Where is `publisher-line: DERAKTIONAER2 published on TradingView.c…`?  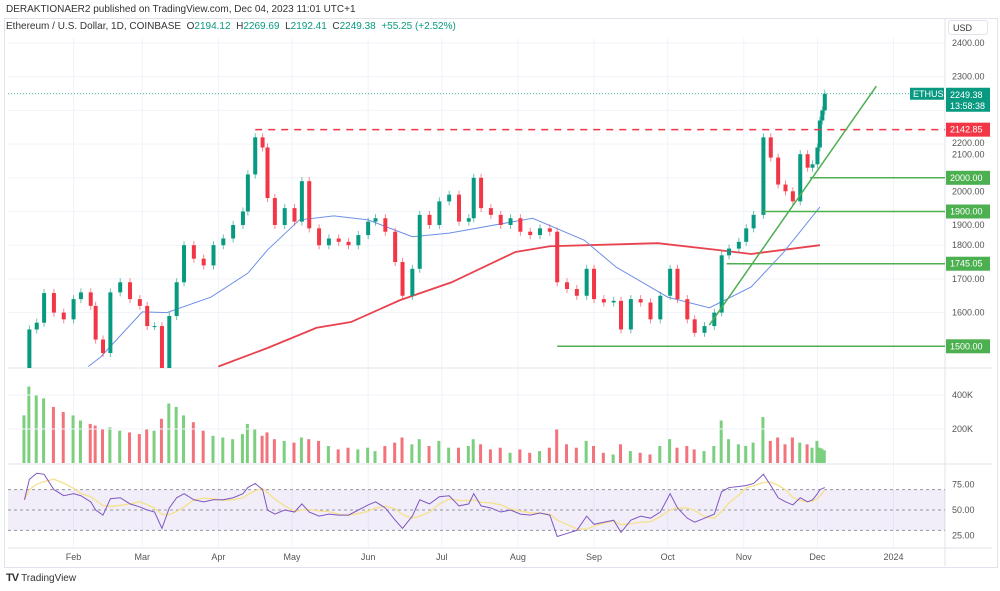 publisher-line: DERAKTIONAER2 published on TradingView.c… is located at coordinates (181, 9).